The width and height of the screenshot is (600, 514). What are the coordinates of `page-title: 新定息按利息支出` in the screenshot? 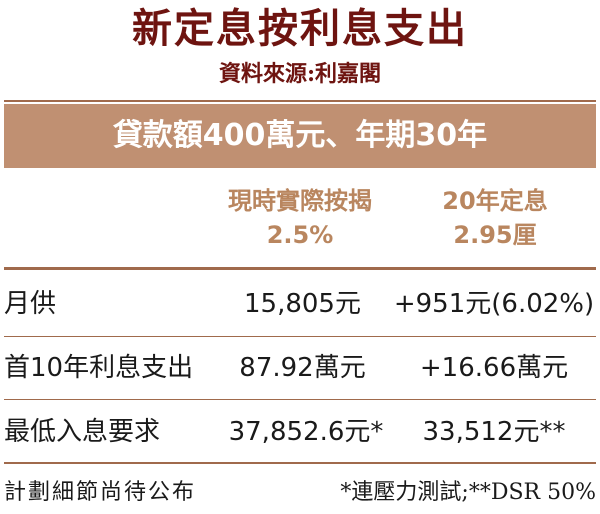 It's located at (300, 28).